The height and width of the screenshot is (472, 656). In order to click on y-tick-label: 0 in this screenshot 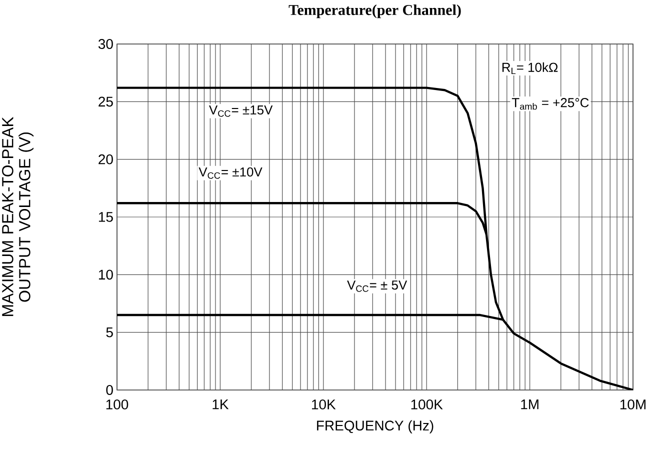, I will do `click(109, 390)`.